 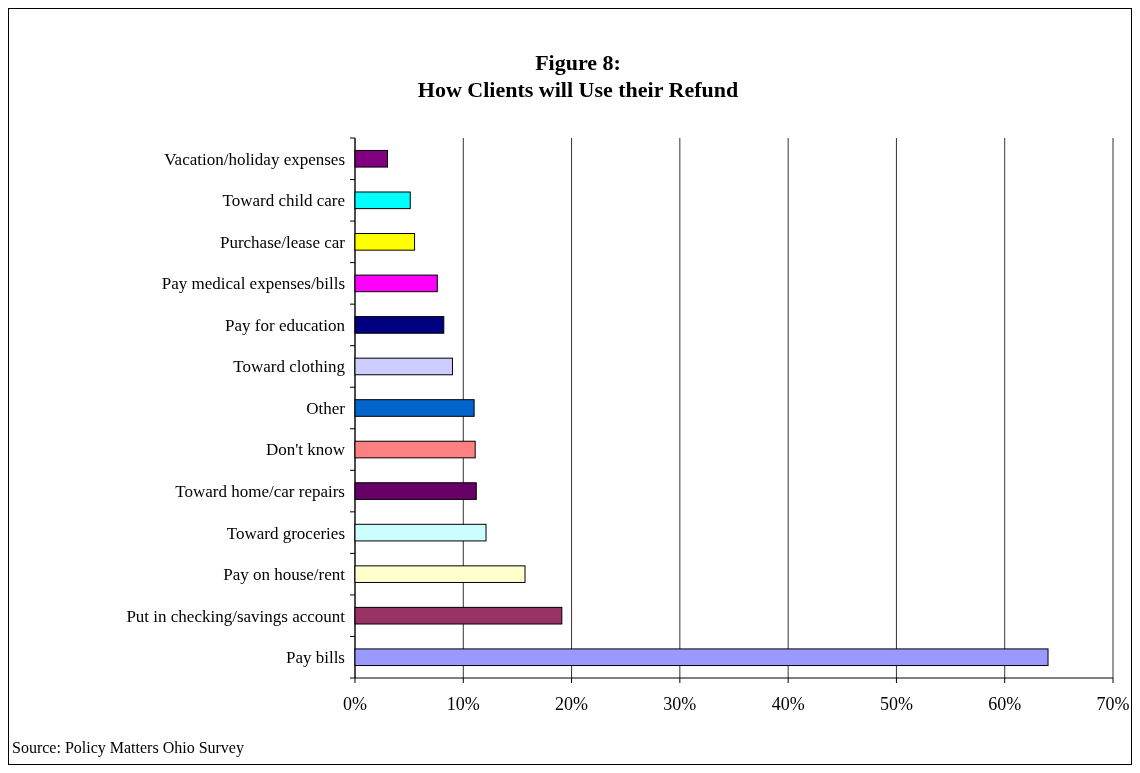 What do you see at coordinates (326, 408) in the screenshot?
I see `y-tick-label: Other` at bounding box center [326, 408].